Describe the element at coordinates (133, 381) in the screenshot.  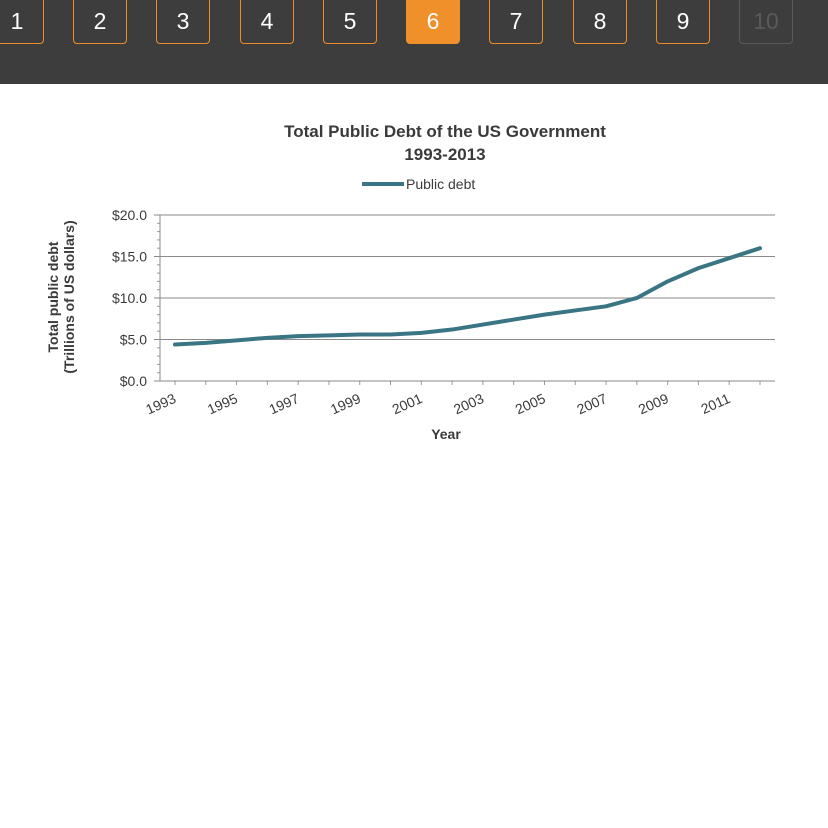
I see `y-tick-label: $0.0` at that location.